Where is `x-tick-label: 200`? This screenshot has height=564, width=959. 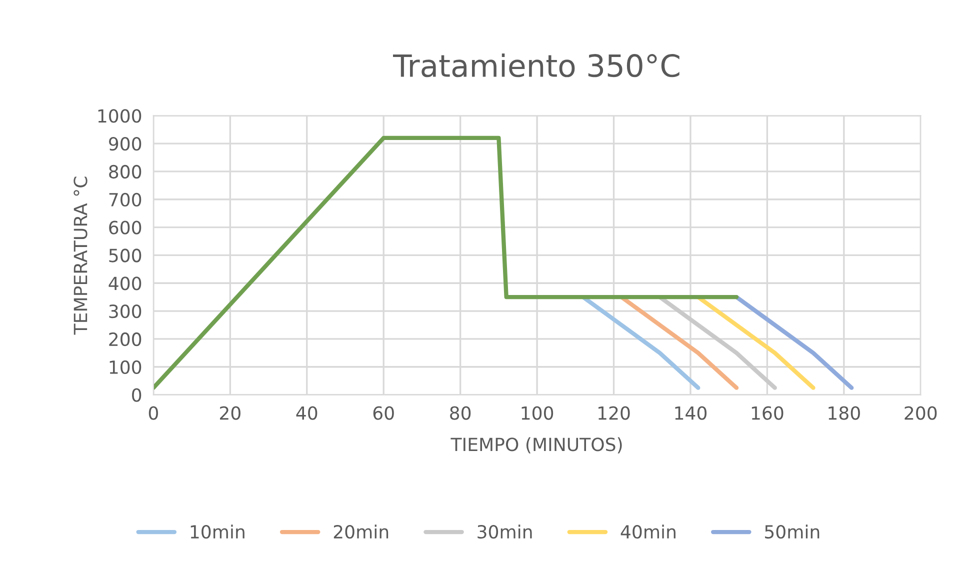
x-tick-label: 200 is located at coordinates (920, 413).